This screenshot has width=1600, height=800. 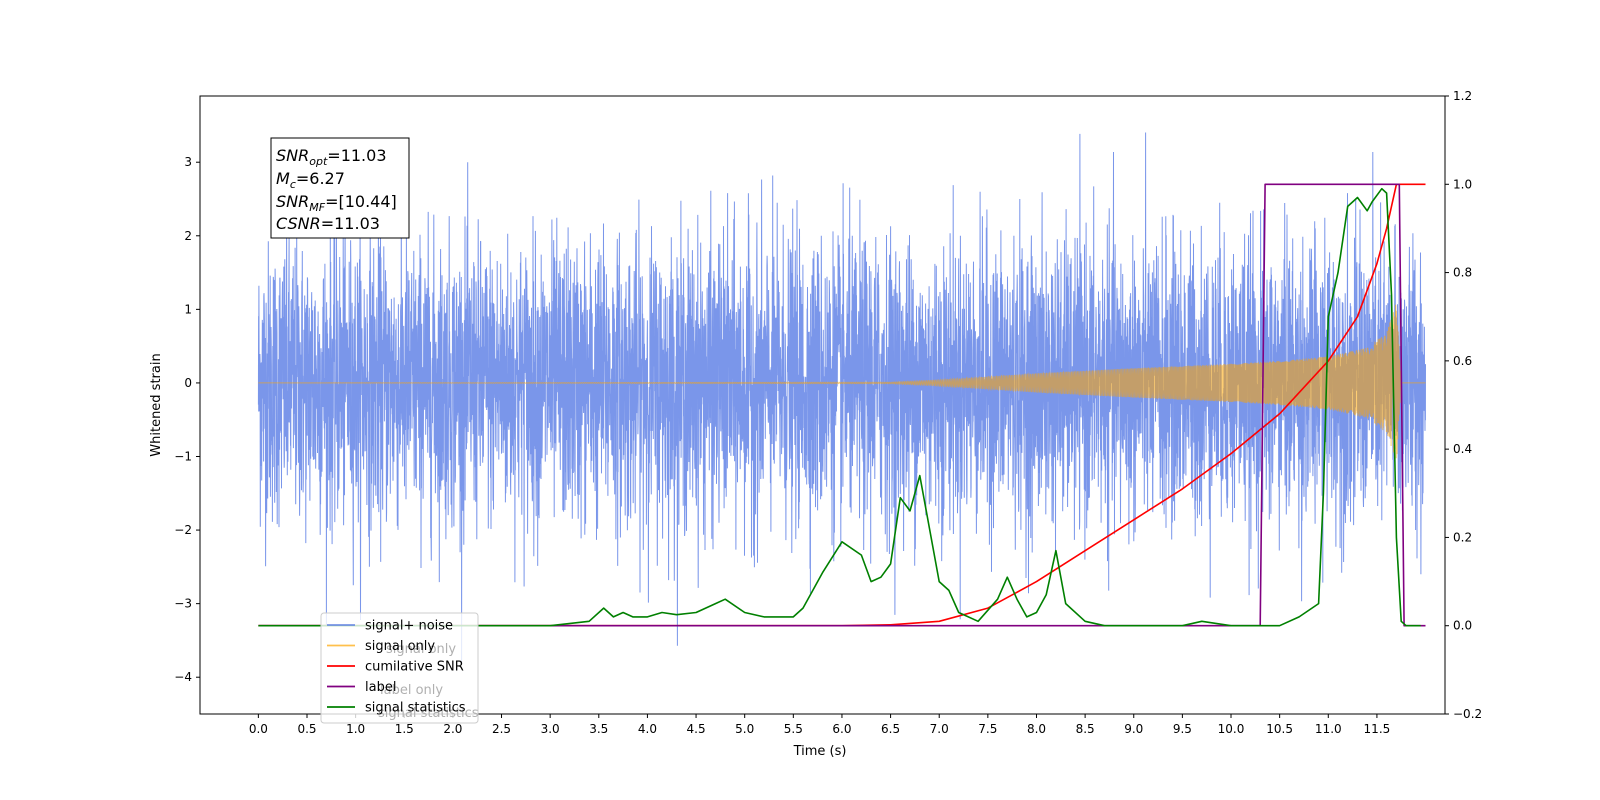 What do you see at coordinates (647, 729) in the screenshot?
I see `x-tick-label: 4.0` at bounding box center [647, 729].